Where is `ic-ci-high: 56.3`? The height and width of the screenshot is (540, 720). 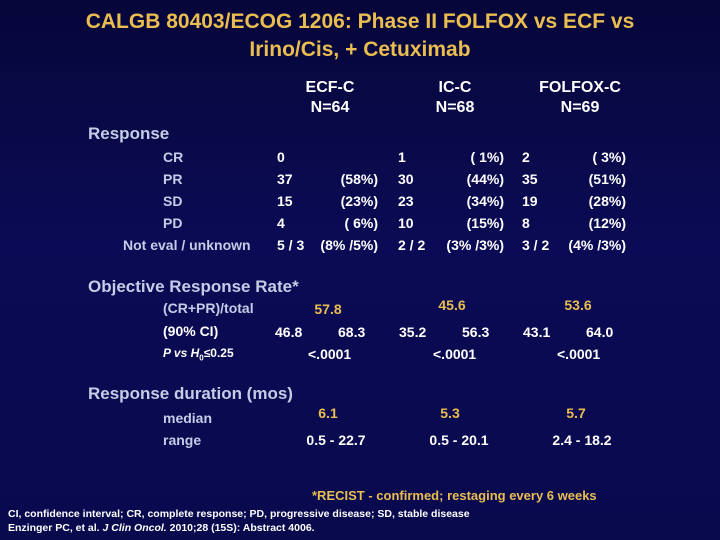
ic-ci-high: 56.3 is located at coordinates (476, 332).